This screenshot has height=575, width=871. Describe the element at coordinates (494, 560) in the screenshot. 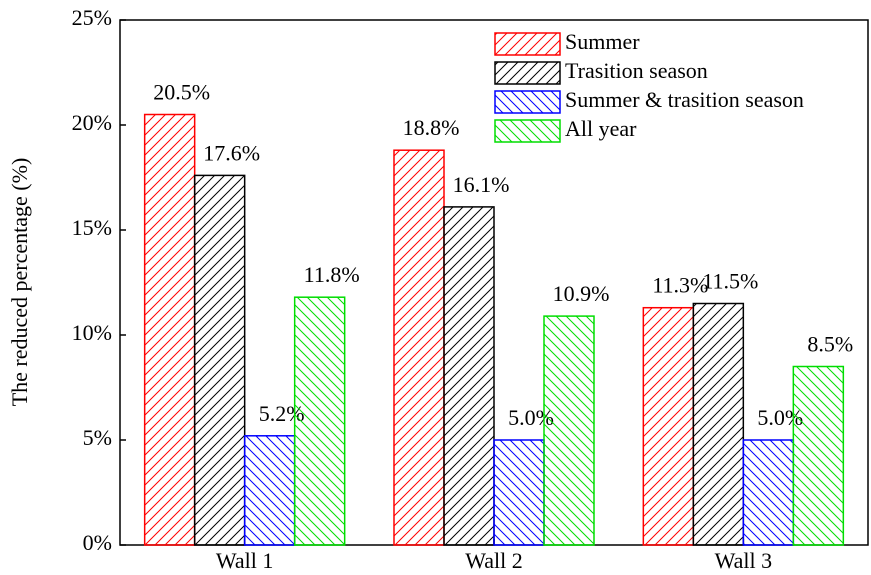

I see `x-tick-label: Wall 2` at that location.